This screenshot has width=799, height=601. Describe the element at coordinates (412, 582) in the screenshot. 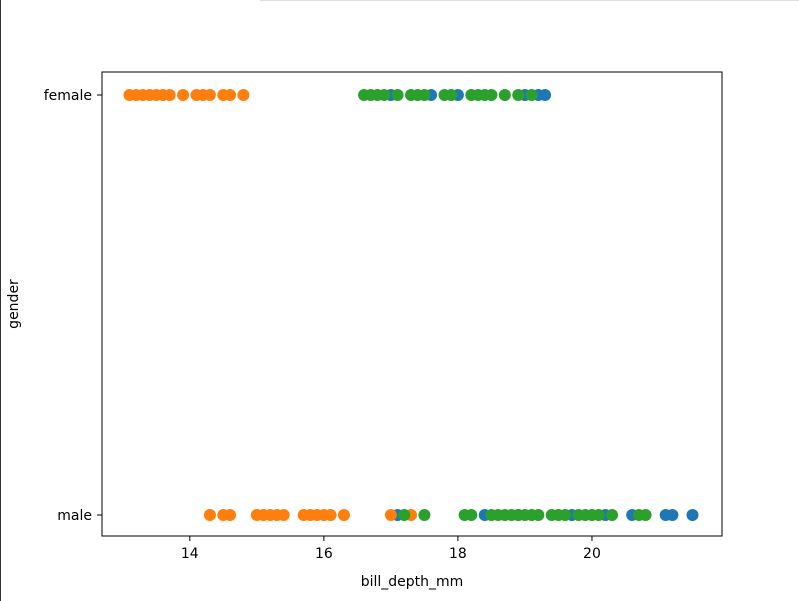

I see `x-axis-label: bill_depth_mm` at that location.